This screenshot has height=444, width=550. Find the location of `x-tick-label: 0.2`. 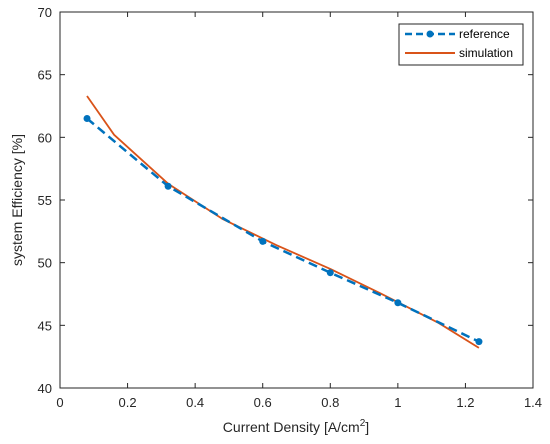

x-tick-label: 0.2 is located at coordinates (128, 402).